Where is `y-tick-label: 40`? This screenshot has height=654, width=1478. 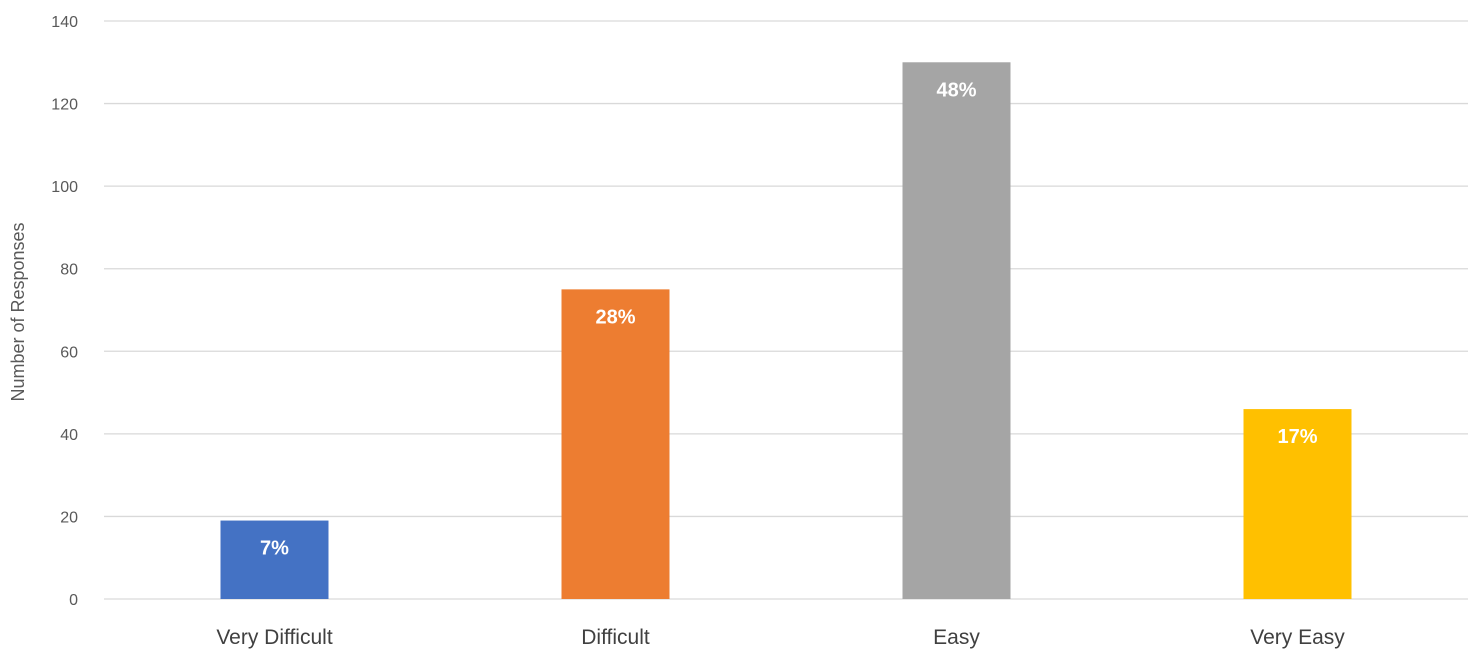
y-tick-label: 40 is located at coordinates (69, 435).